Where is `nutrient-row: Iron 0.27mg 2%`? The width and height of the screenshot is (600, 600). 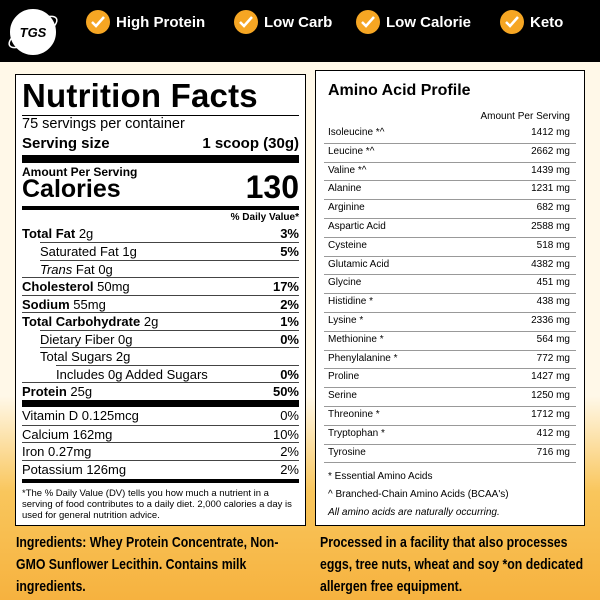
nutrient-row: Iron 0.27mg 2% is located at coordinates (160, 451).